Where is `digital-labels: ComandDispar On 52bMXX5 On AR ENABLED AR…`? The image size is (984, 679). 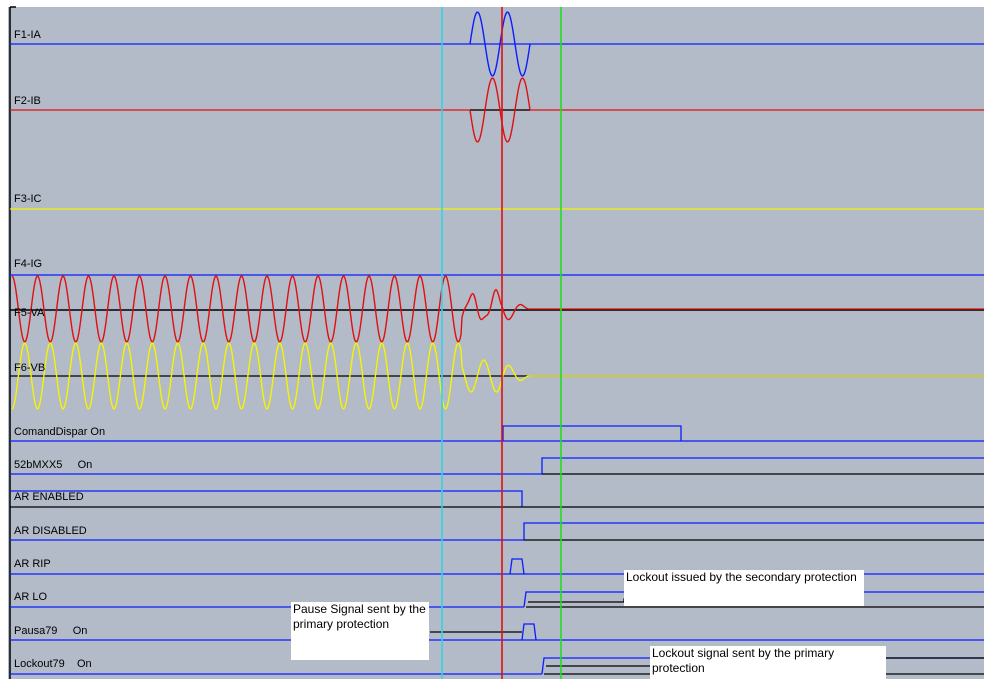 digital-labels: ComandDispar On 52bMXX5 On AR ENABLED AR… is located at coordinates (59, 548).